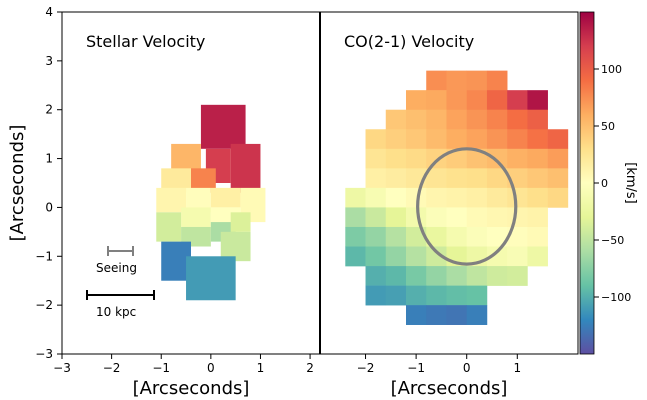  Describe the element at coordinates (612, 183) in the screenshot. I see `colorbar-ticks: 100 50 0 −50 −100` at that location.